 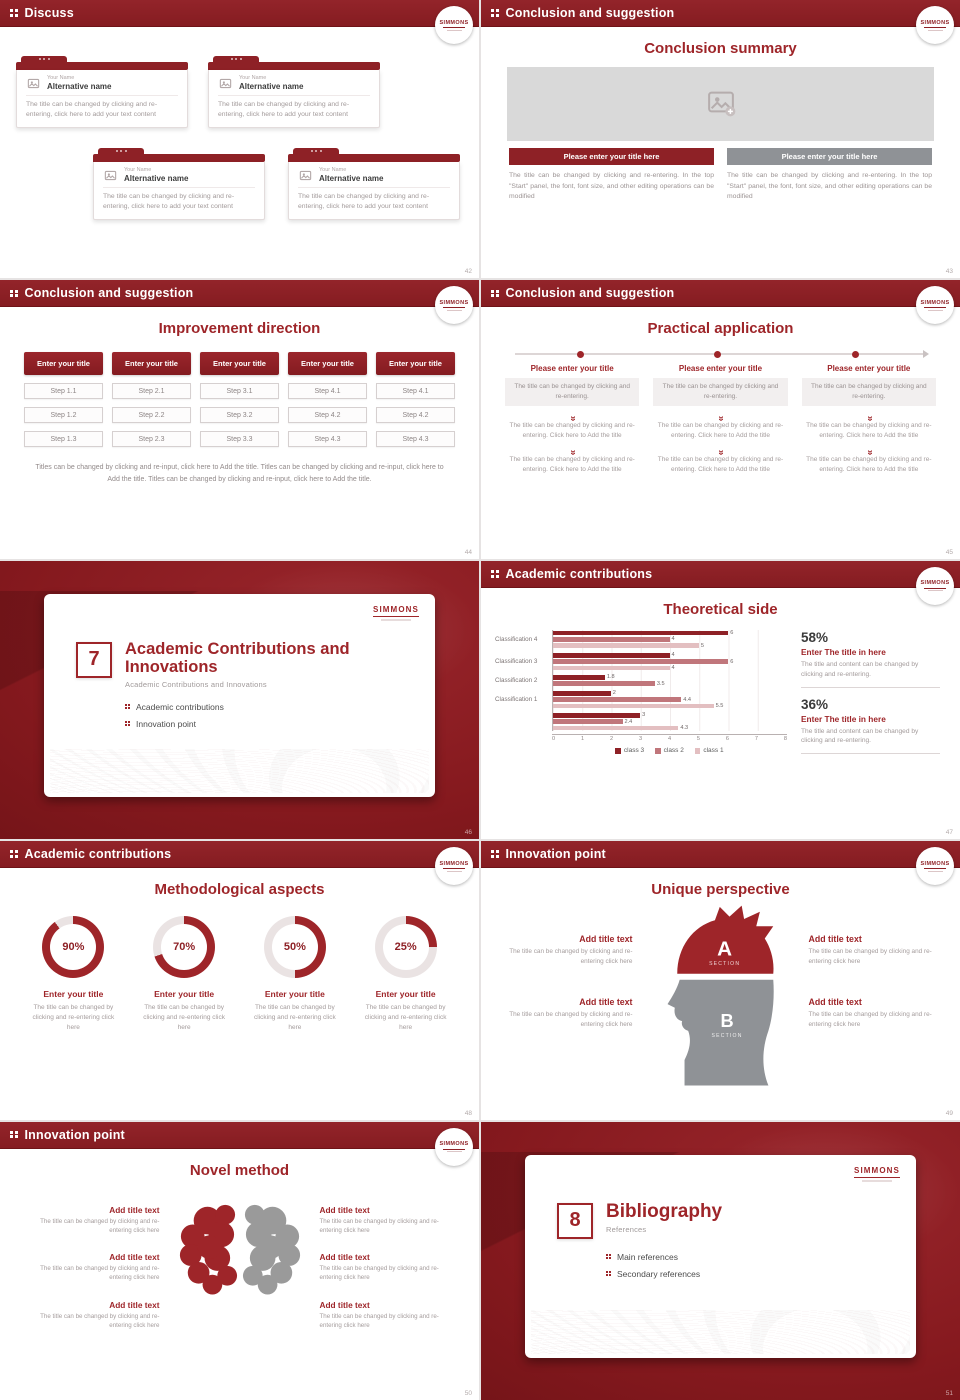 I want to click on step-box: Step 4.3, so click(x=415, y=439).